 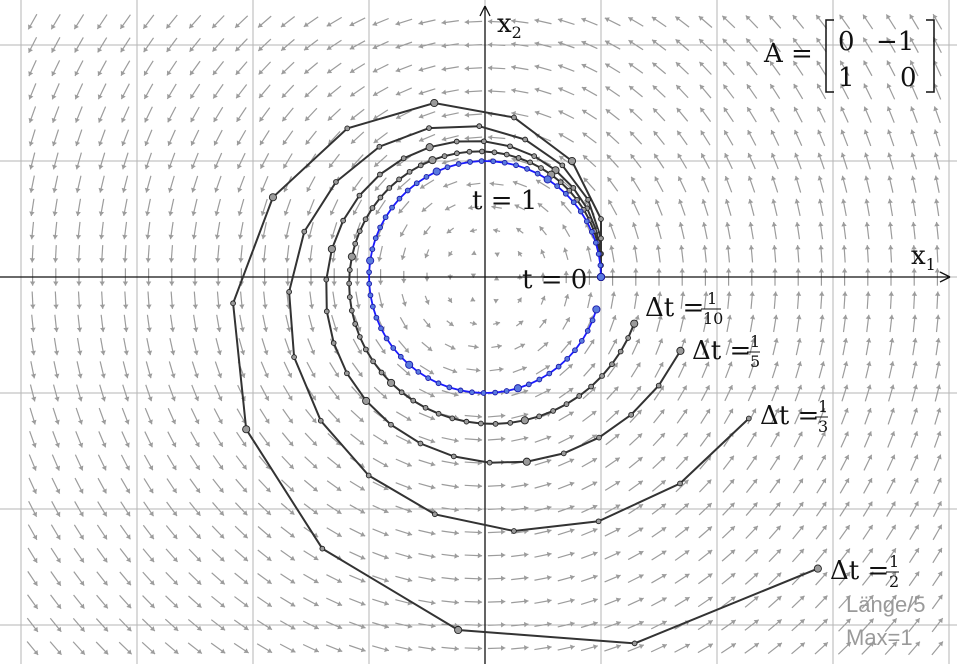 I want to click on t1-label: t = 1, so click(x=504, y=201).